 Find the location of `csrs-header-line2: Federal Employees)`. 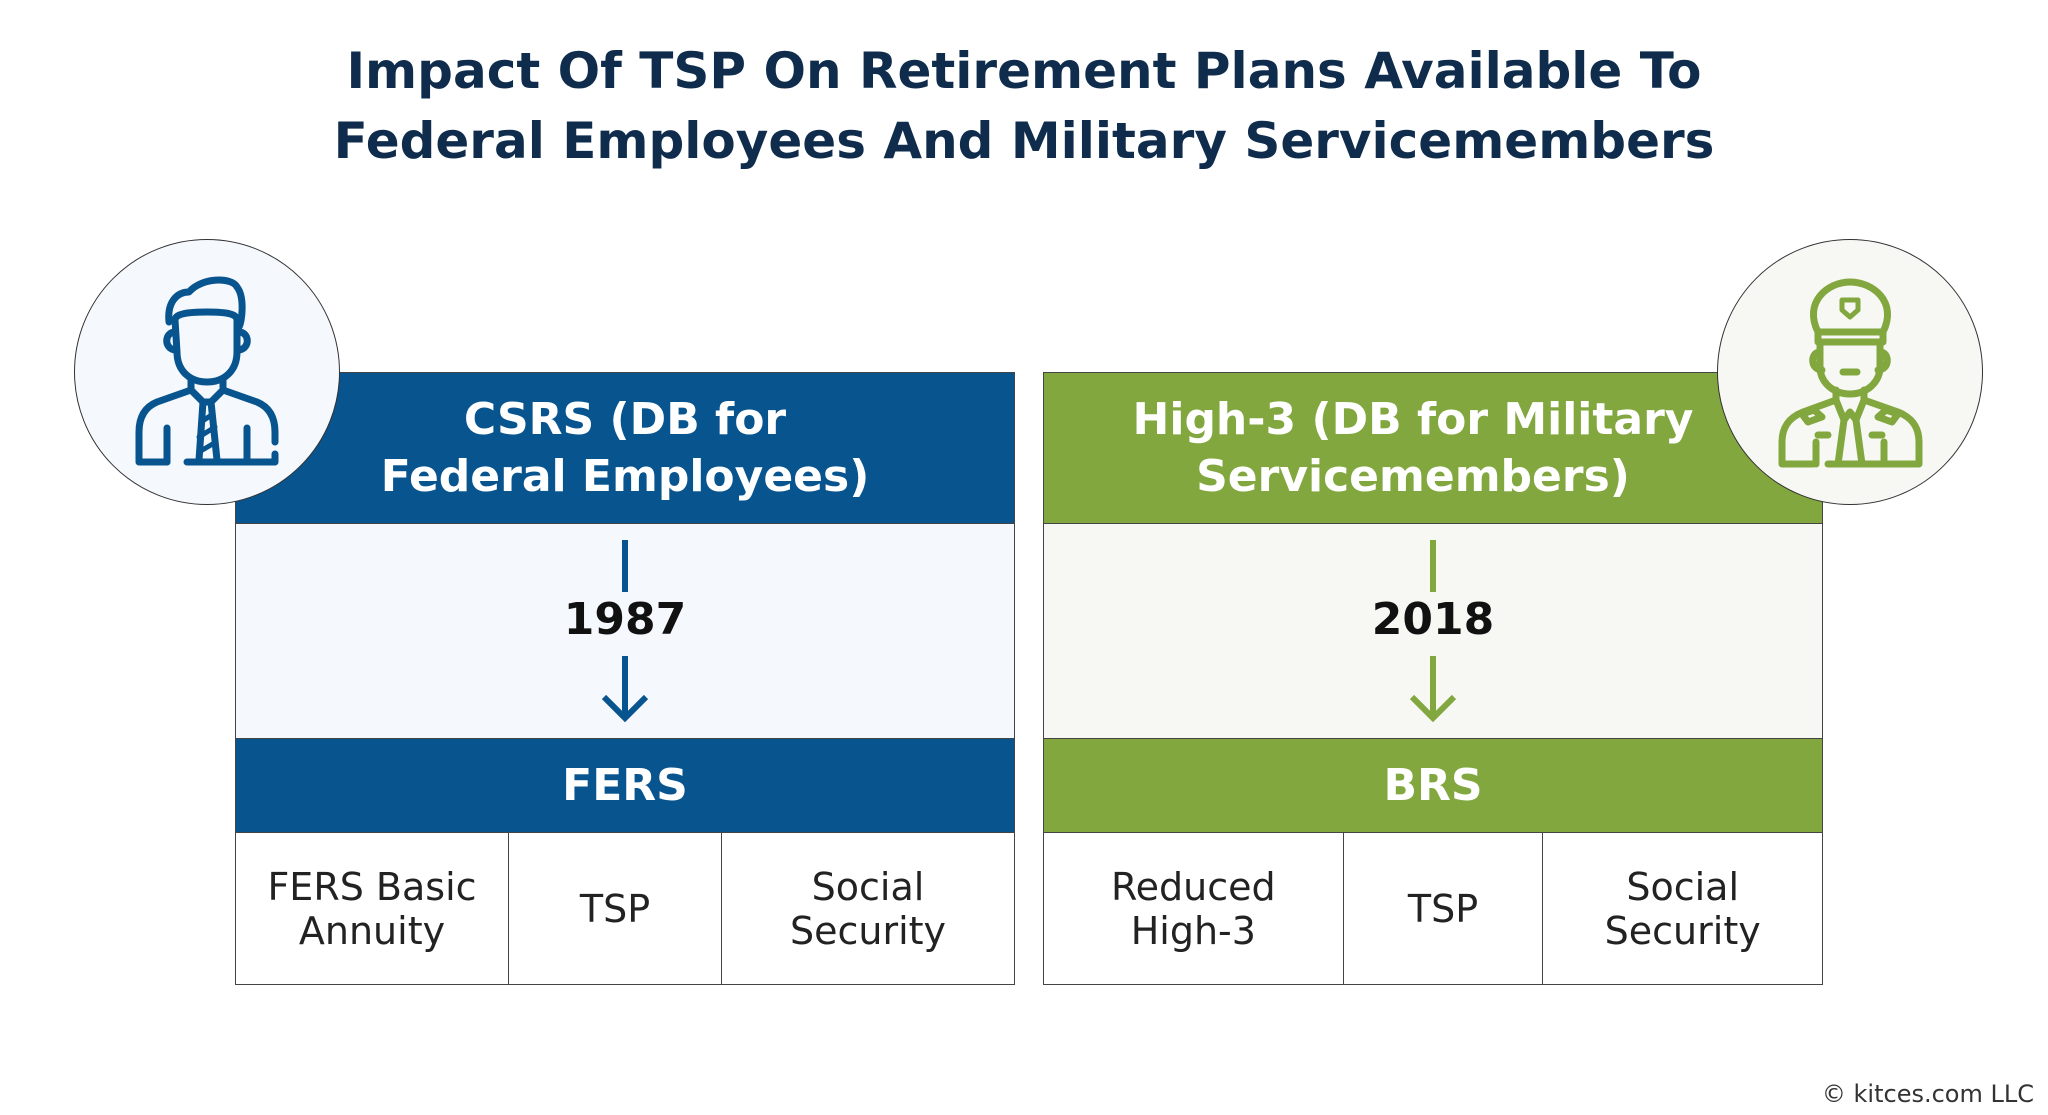

csrs-header-line2: Federal Employees) is located at coordinates (625, 476).